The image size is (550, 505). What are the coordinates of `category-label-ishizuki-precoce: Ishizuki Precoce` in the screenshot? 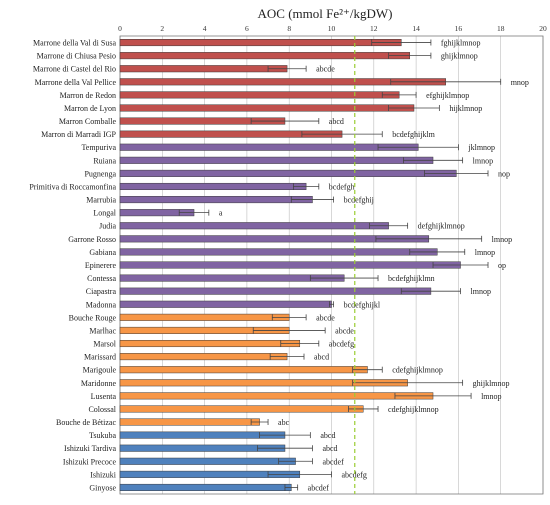 It's located at (90, 461).